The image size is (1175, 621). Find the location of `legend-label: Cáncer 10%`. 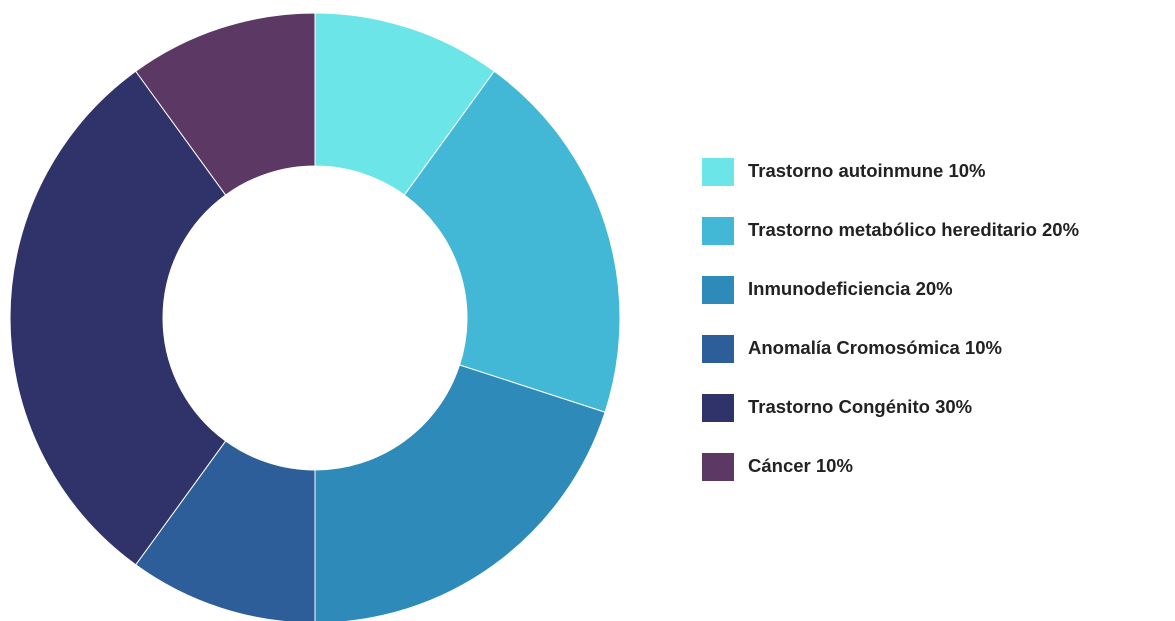

legend-label: Cáncer 10% is located at coordinates (800, 465).